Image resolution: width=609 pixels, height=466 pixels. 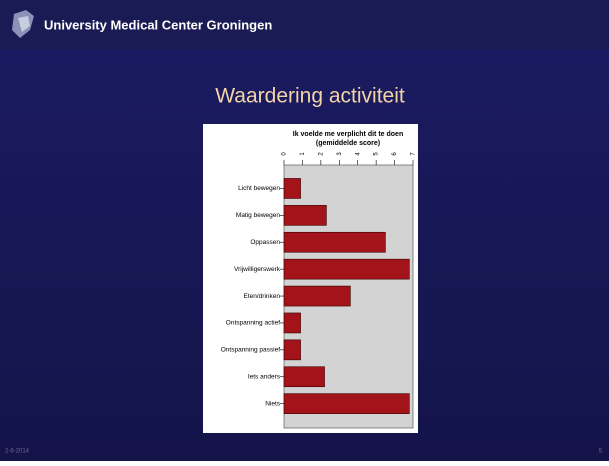 What do you see at coordinates (23, 24) in the screenshot?
I see `logo` at bounding box center [23, 24].